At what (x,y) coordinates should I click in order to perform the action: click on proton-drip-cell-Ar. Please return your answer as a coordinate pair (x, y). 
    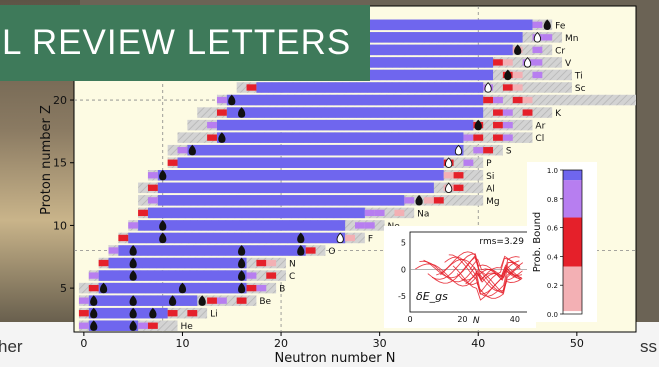
    Looking at the image, I should click on (212, 125).